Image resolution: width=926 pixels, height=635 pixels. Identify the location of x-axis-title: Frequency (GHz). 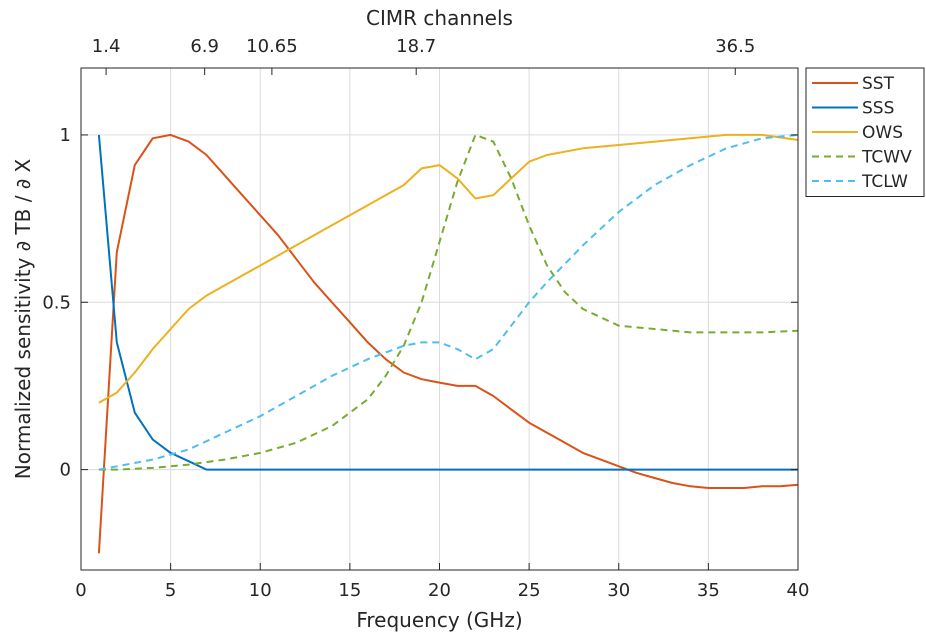
(439, 620).